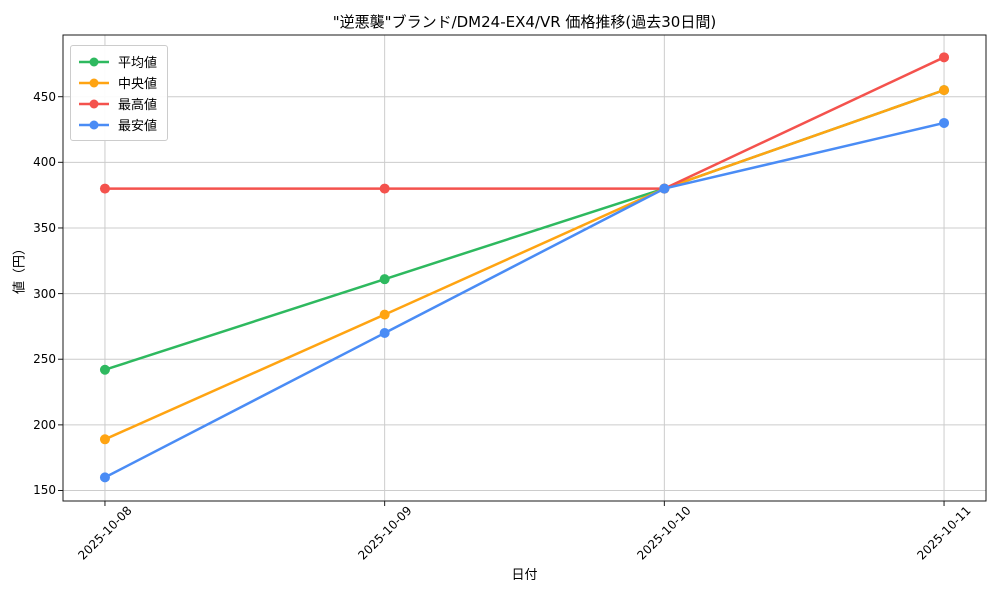 The image size is (1000, 600). Describe the element at coordinates (94, 124) in the screenshot. I see `legend-marker-最安値` at that location.